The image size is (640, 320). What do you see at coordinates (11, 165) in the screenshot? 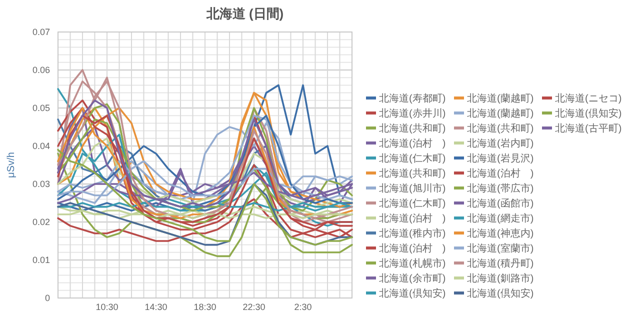
I see `y-axis-title: μSv/h` at bounding box center [11, 165].